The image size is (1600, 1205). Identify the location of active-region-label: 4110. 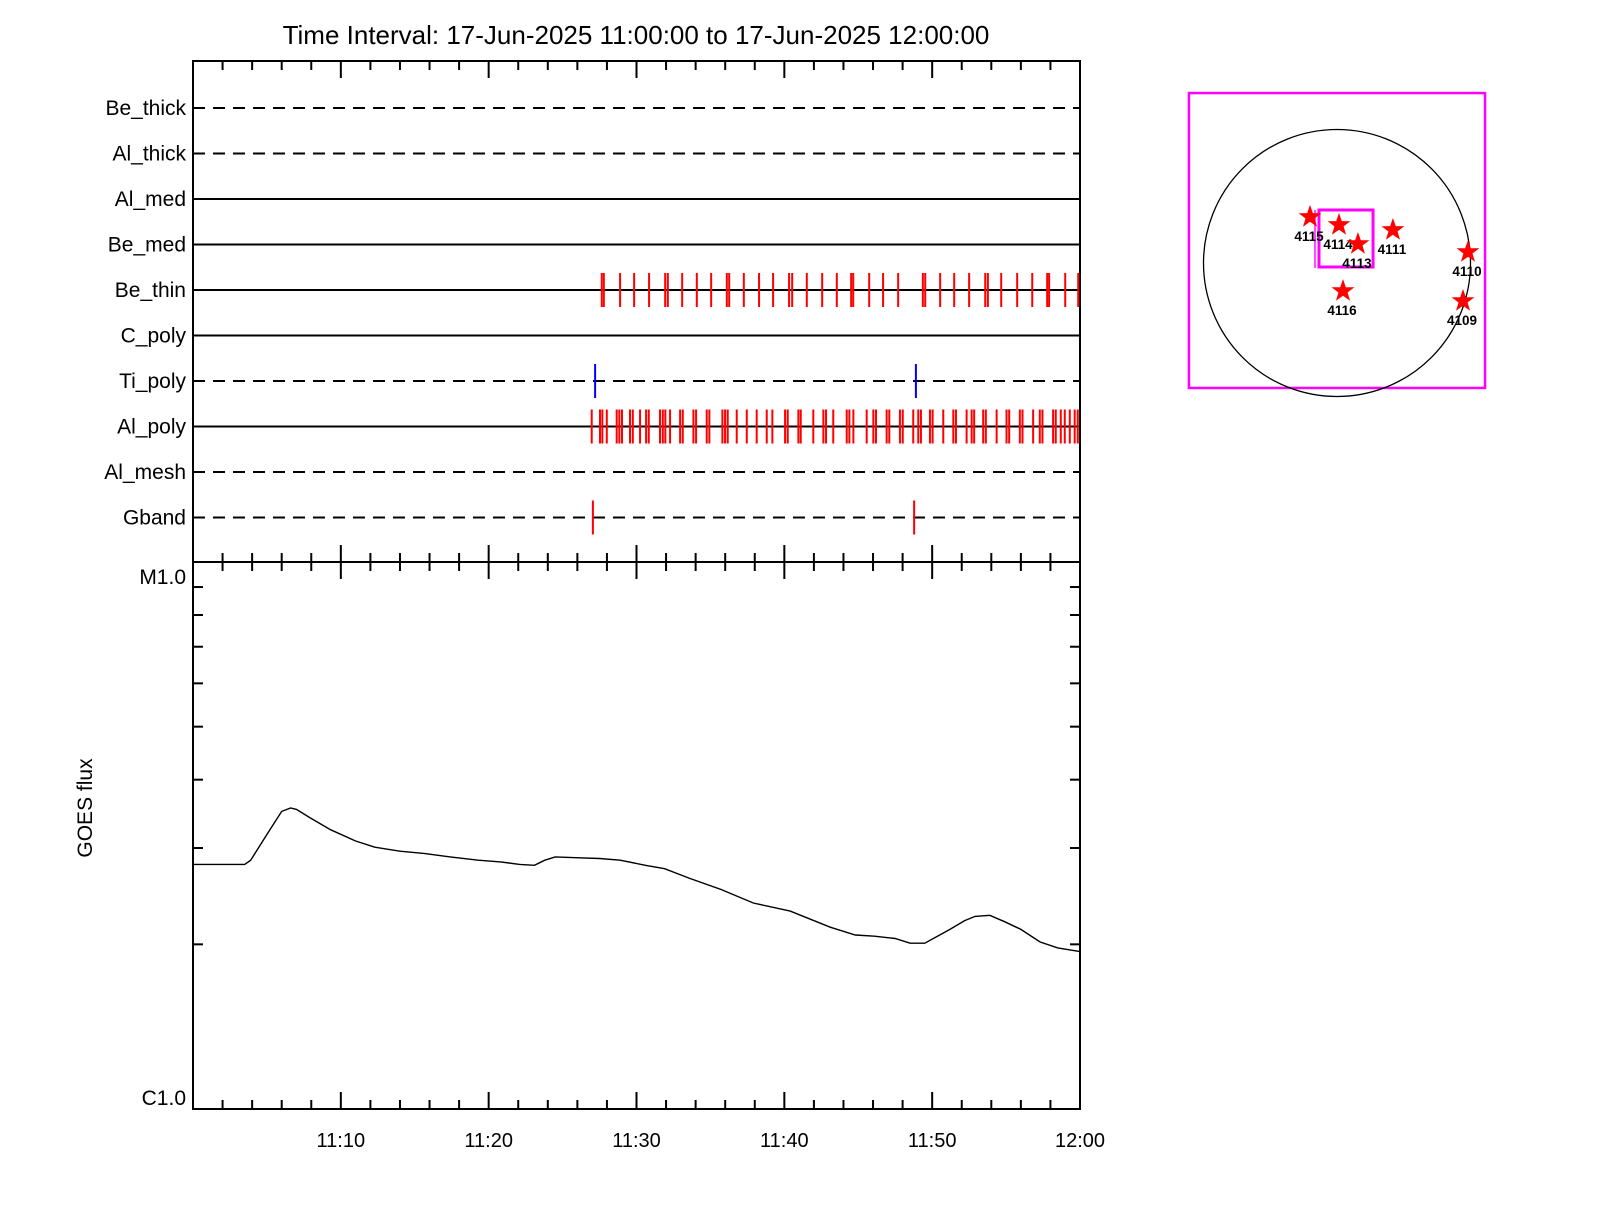
(1466, 271).